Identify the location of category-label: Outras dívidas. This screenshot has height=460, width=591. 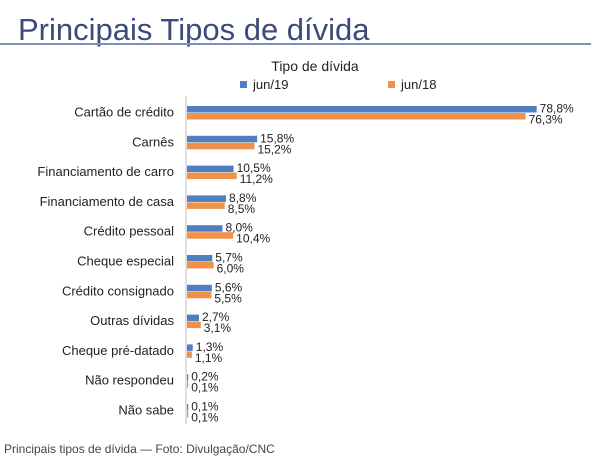
(132, 320).